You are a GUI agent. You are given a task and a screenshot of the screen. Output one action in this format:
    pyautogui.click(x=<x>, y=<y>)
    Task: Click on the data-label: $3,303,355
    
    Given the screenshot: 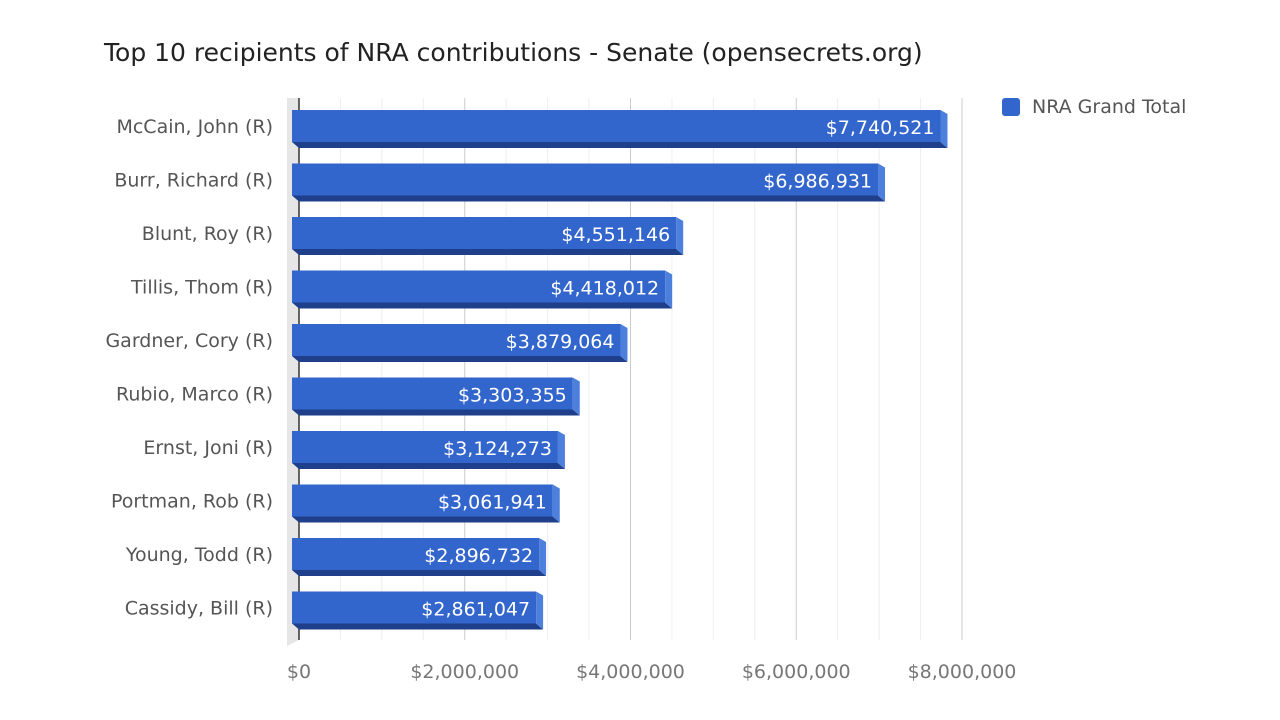 What is the action you would take?
    pyautogui.click(x=512, y=396)
    